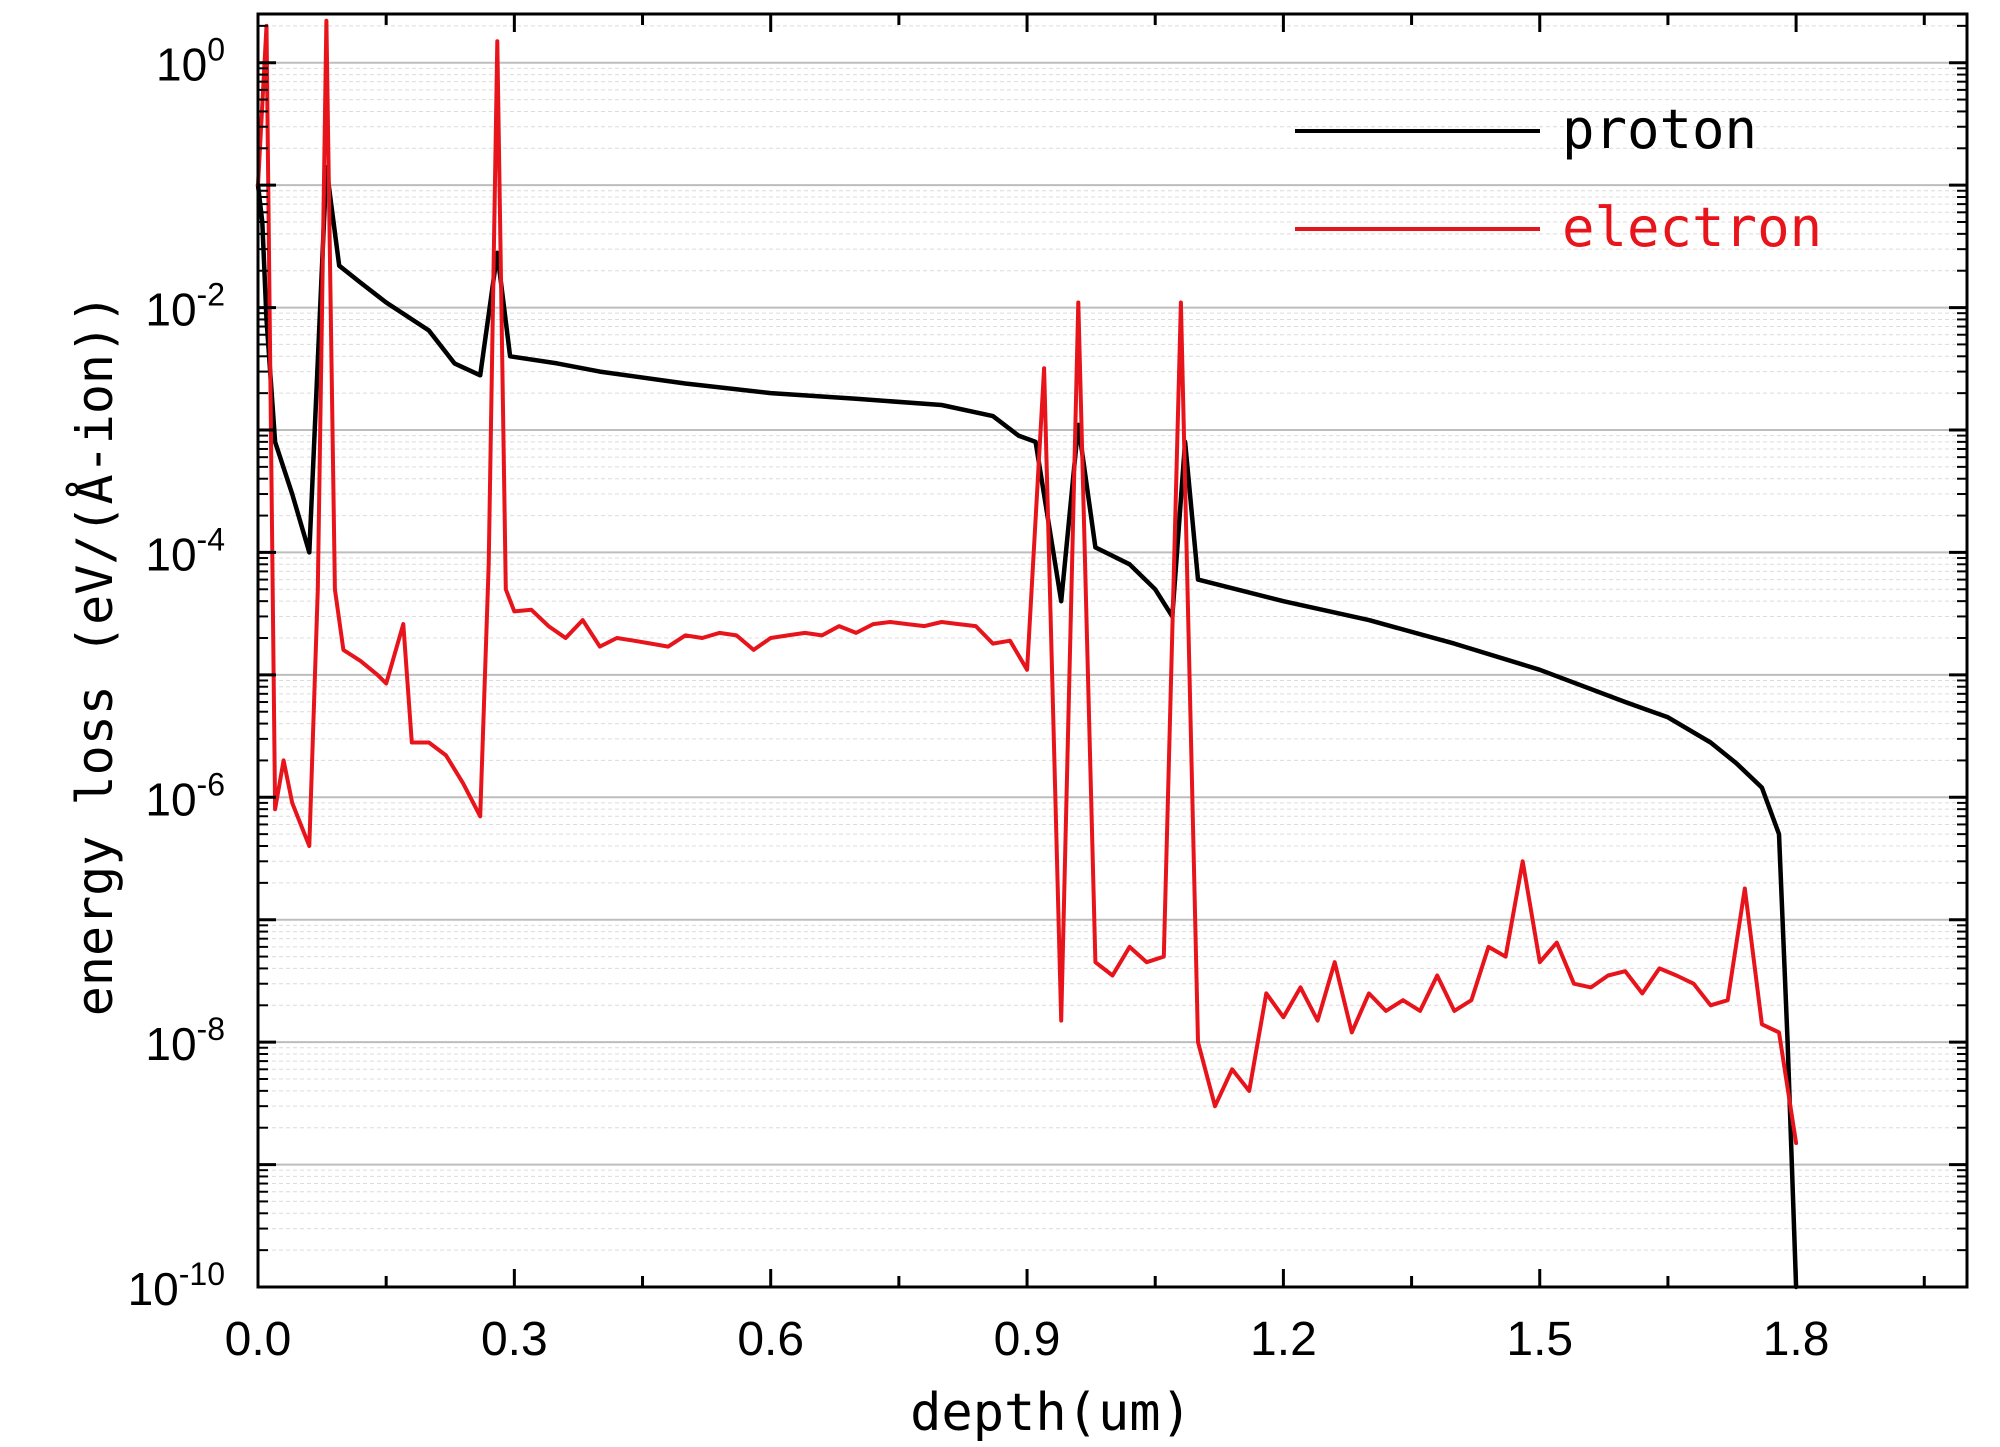 Image resolution: width=2000 pixels, height=1447 pixels. I want to click on y-tick-label: 10⁻¹⁰, so click(176, 1285).